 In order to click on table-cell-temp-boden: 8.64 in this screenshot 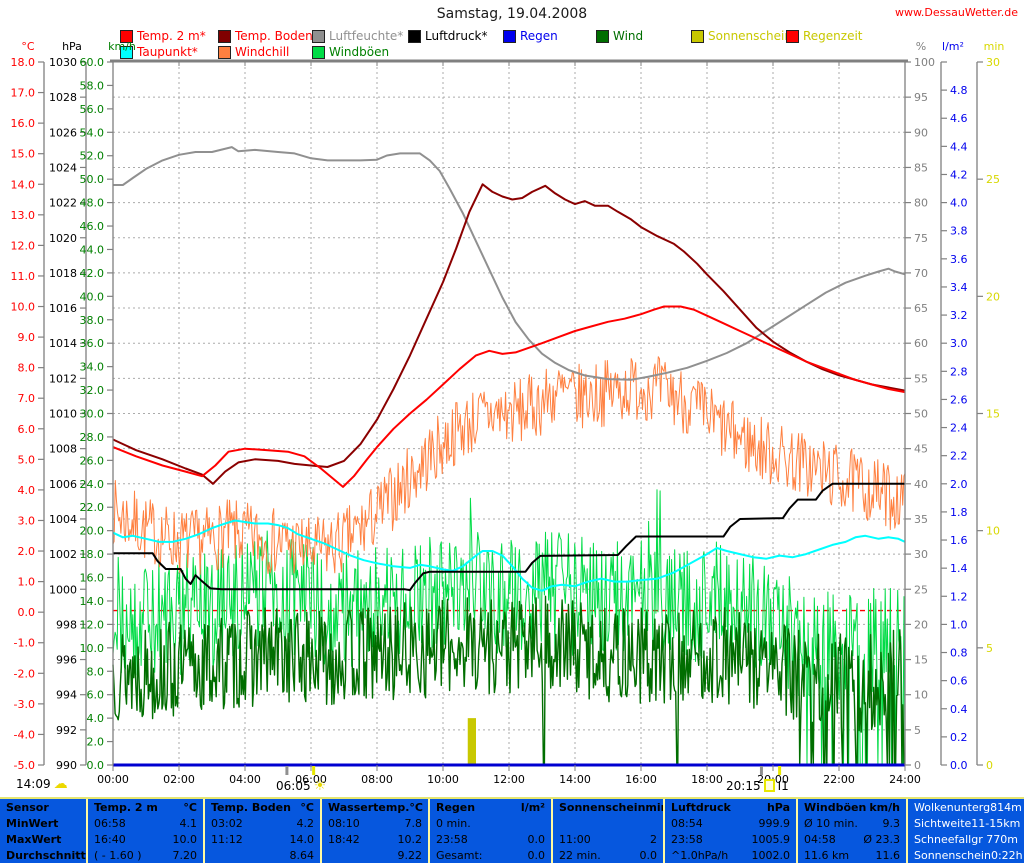, I will do `click(263, 855)`.